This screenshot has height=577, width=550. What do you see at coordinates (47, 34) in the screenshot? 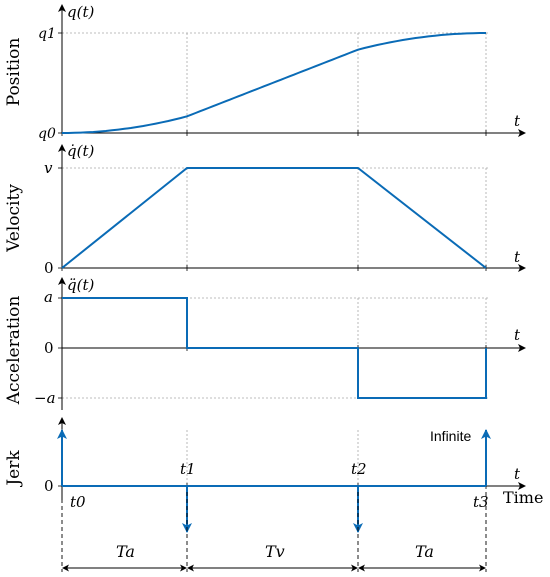
I see `position-tick-q1: q1` at bounding box center [47, 34].